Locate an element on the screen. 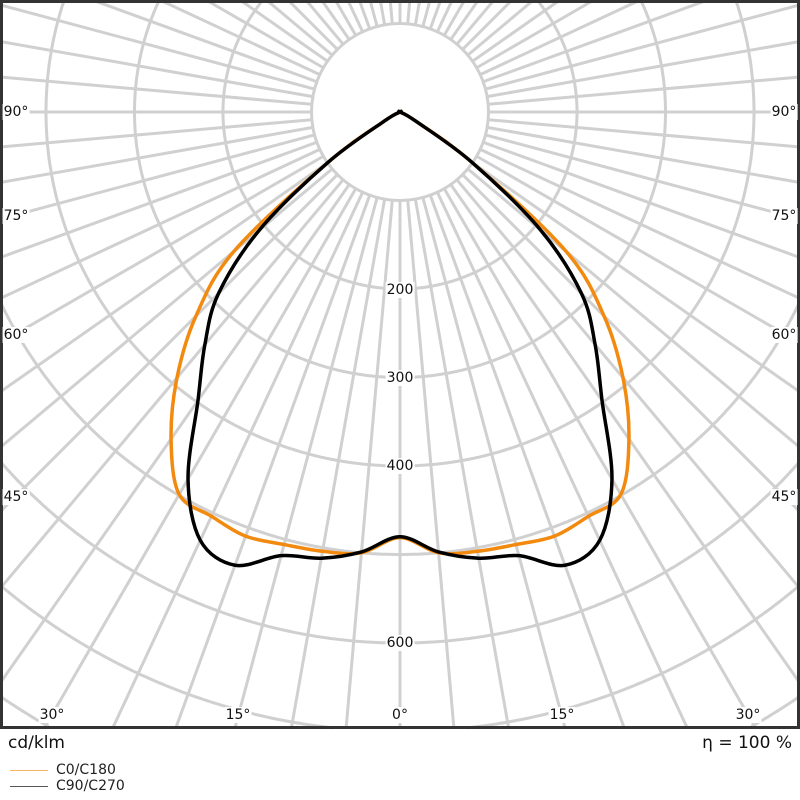  legend-swatch-orange is located at coordinates (29, 770).